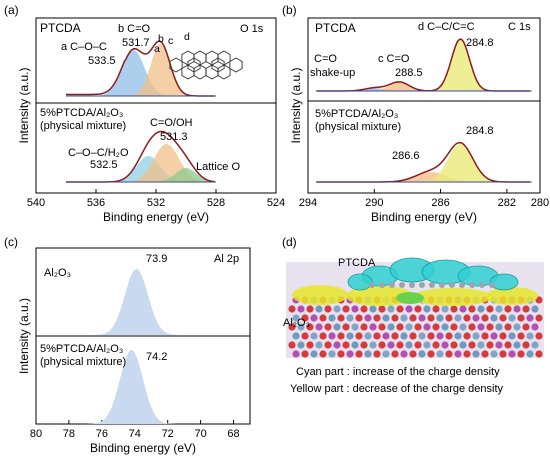  What do you see at coordinates (200, 434) in the screenshot?
I see `panel-c-x-tick-label: 70` at bounding box center [200, 434].